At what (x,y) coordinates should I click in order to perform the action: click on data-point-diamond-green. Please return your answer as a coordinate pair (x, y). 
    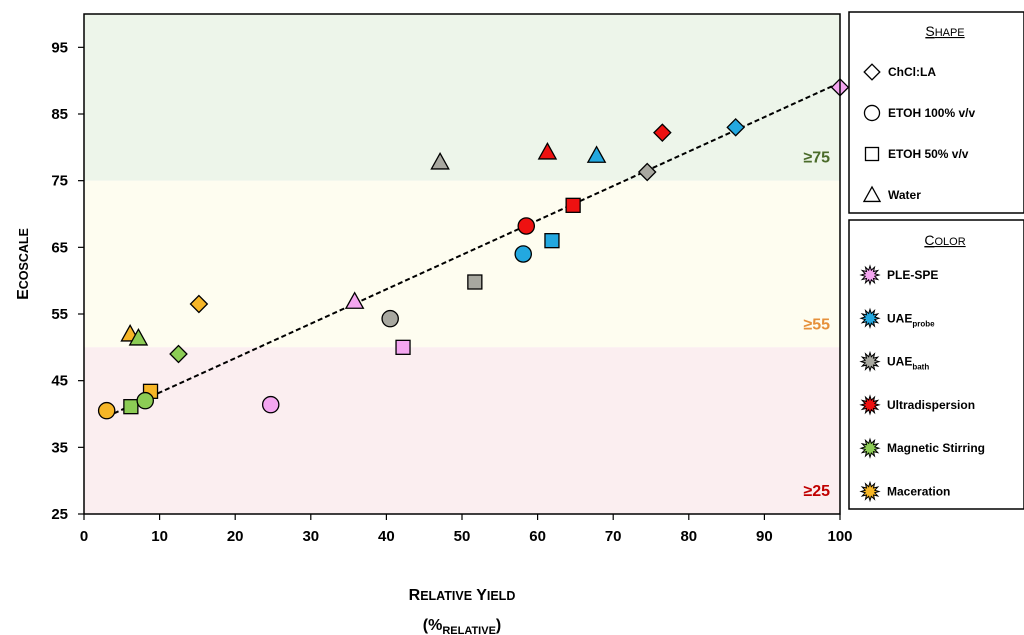
    Looking at the image, I should click on (178, 354).